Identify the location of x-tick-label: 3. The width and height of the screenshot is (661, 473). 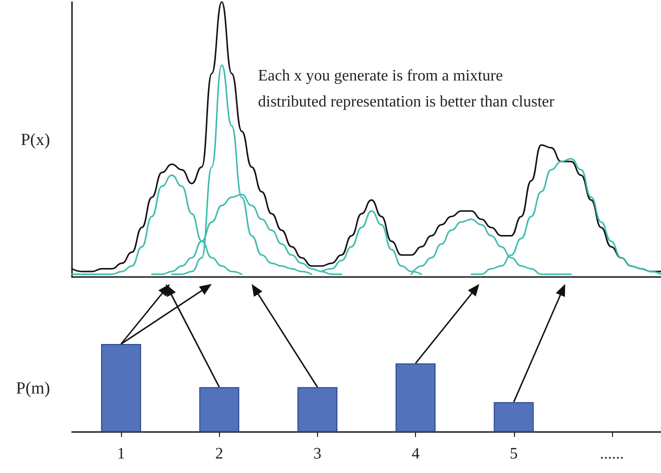
(317, 454).